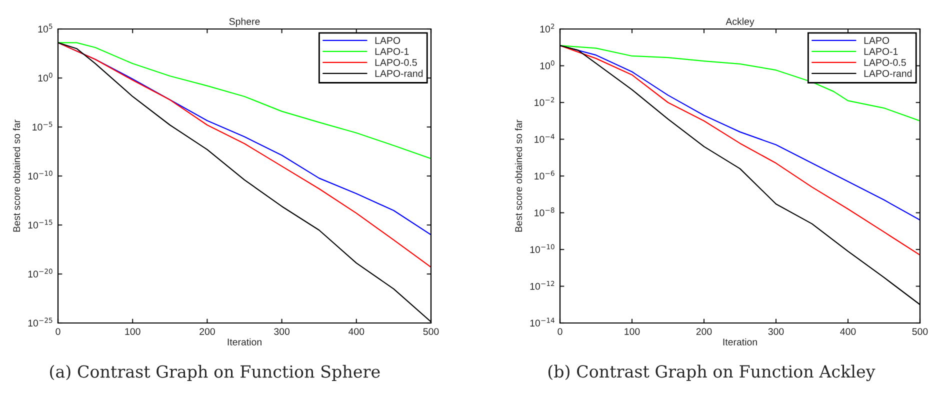  I want to click on y-tick-label: 10$^{−15}$, so click(40, 224).